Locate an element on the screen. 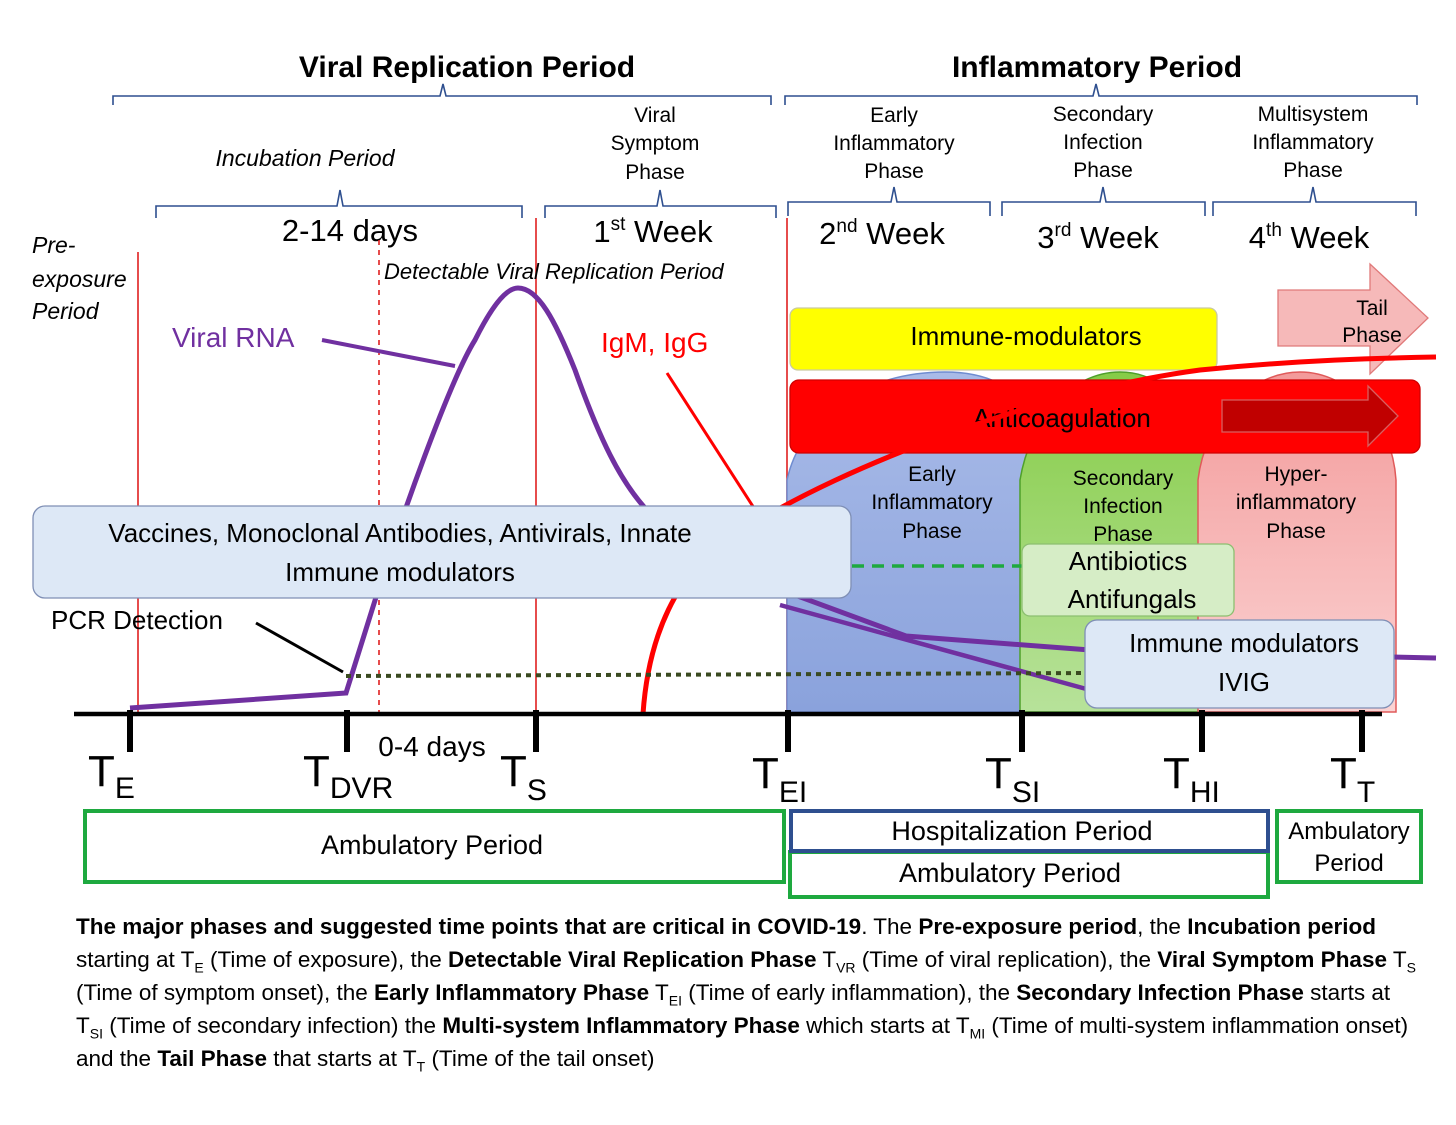 This screenshot has width=1456, height=1125. time-thi-main: T is located at coordinates (1176, 773).